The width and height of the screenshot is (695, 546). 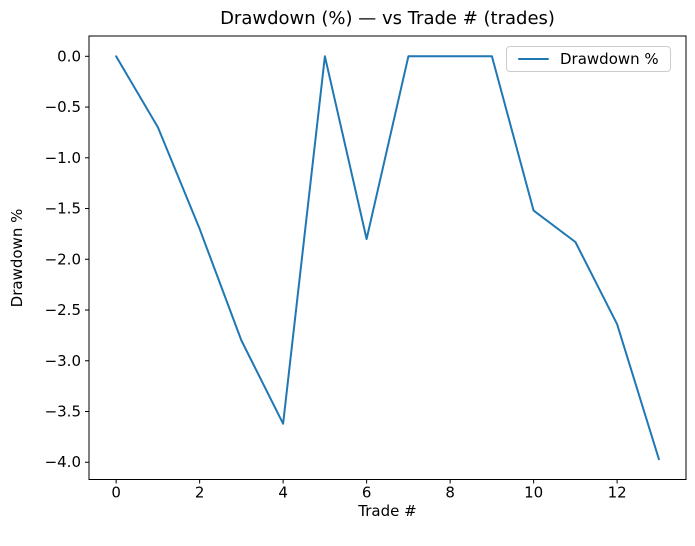 What do you see at coordinates (450, 493) in the screenshot?
I see `x-axis-tick-label: 8` at bounding box center [450, 493].